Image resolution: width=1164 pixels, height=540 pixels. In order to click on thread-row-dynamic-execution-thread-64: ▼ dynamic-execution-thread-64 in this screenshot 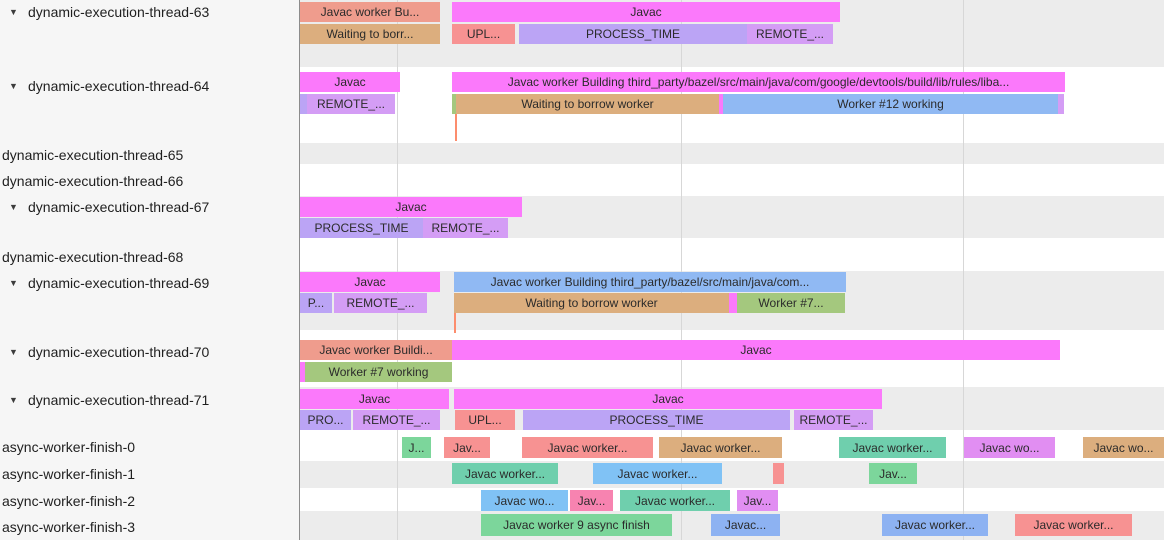, I will do `click(149, 86)`.